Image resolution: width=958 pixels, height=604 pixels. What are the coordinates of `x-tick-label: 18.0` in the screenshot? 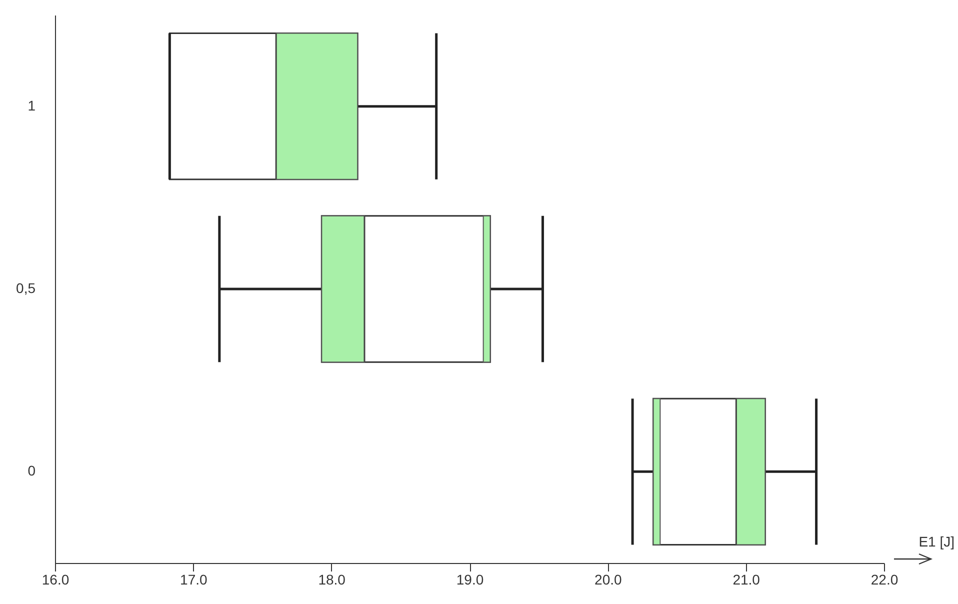 It's located at (332, 580).